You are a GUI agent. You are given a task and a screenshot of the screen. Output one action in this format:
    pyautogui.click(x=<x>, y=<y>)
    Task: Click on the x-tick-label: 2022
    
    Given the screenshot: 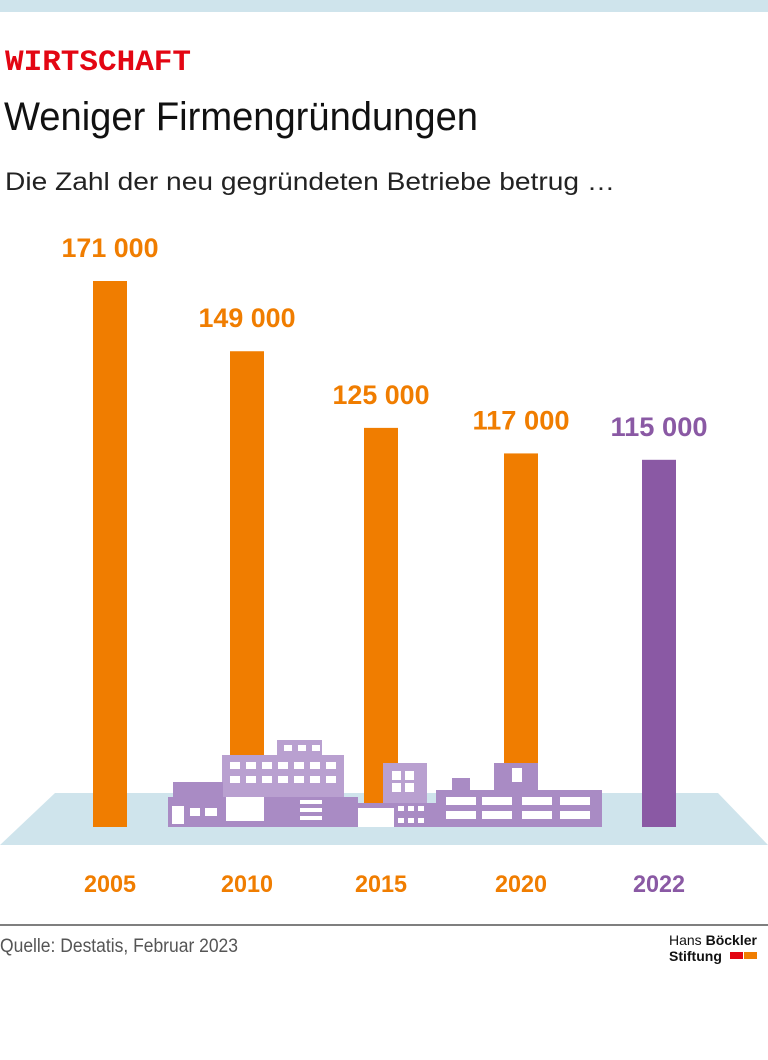 What is the action you would take?
    pyautogui.click(x=659, y=884)
    